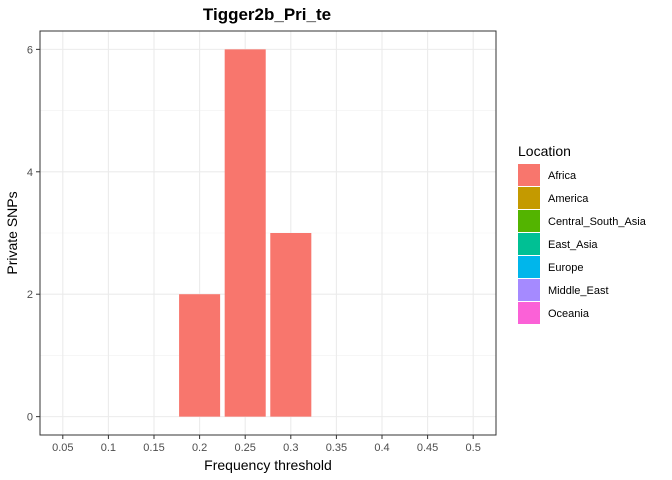  I want to click on legend-label: America, so click(568, 199).